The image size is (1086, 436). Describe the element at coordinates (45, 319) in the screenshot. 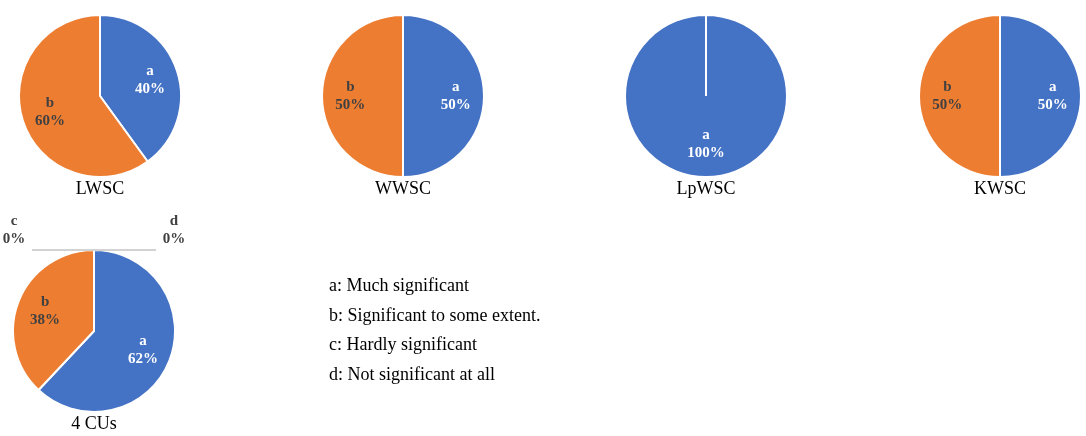

I see `data-label: 38%` at that location.